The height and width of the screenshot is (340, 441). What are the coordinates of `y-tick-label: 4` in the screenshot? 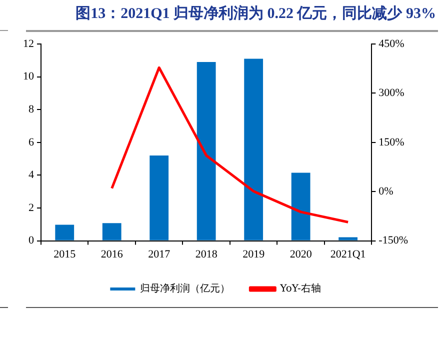 It's located at (31, 175).